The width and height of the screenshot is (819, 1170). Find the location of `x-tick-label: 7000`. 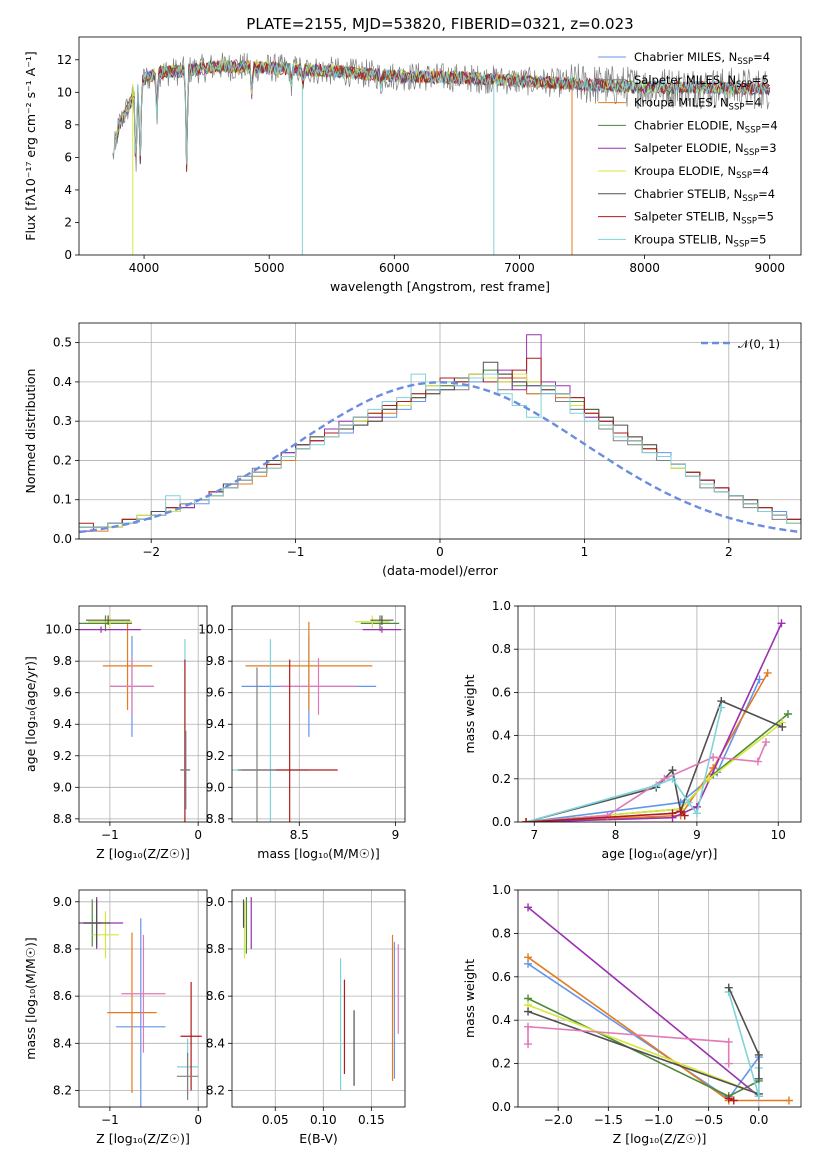

x-tick-label: 7000 is located at coordinates (519, 268).